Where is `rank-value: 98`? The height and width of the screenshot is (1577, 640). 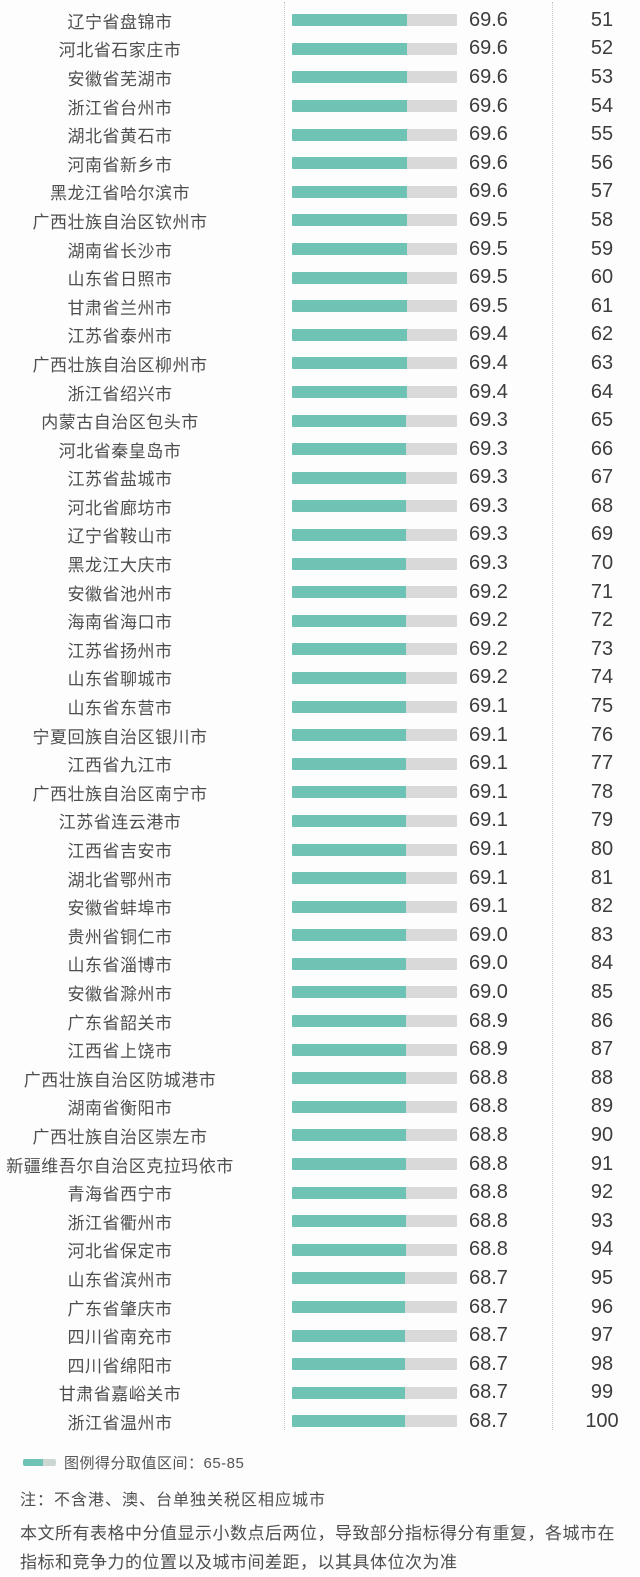
rank-value: 98 is located at coordinates (602, 1363).